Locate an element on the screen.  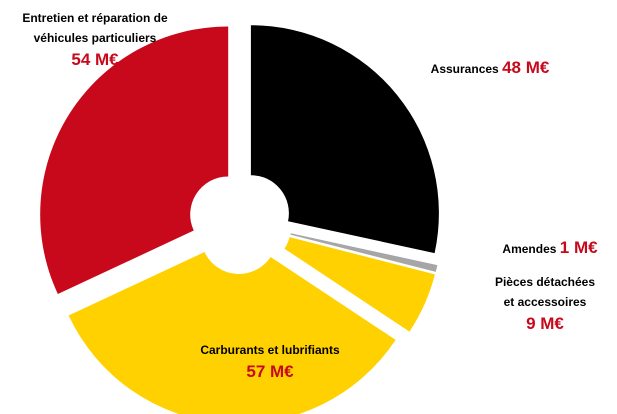
slice-label: Pièces détachées et accessoires 9 M€ is located at coordinates (545, 304).